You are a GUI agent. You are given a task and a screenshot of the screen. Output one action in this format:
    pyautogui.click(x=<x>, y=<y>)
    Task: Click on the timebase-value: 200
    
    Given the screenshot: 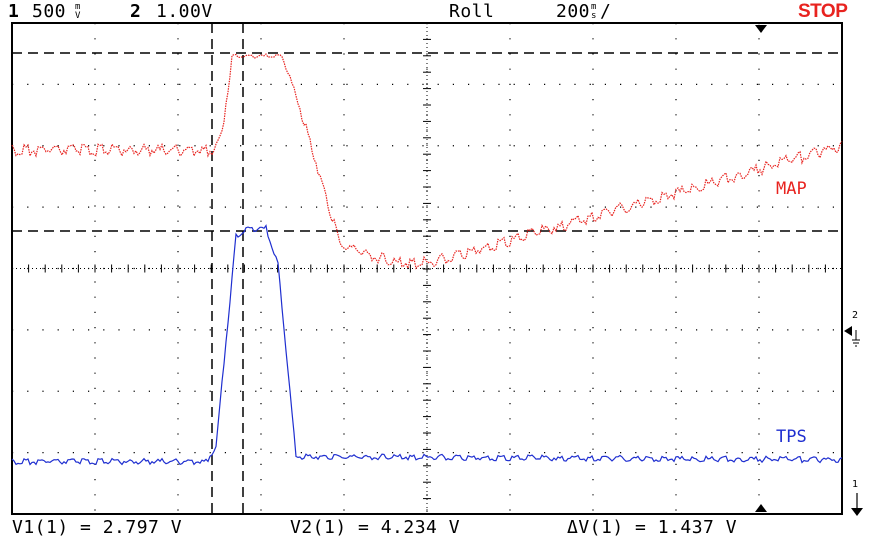 What is the action you would take?
    pyautogui.click(x=573, y=11)
    